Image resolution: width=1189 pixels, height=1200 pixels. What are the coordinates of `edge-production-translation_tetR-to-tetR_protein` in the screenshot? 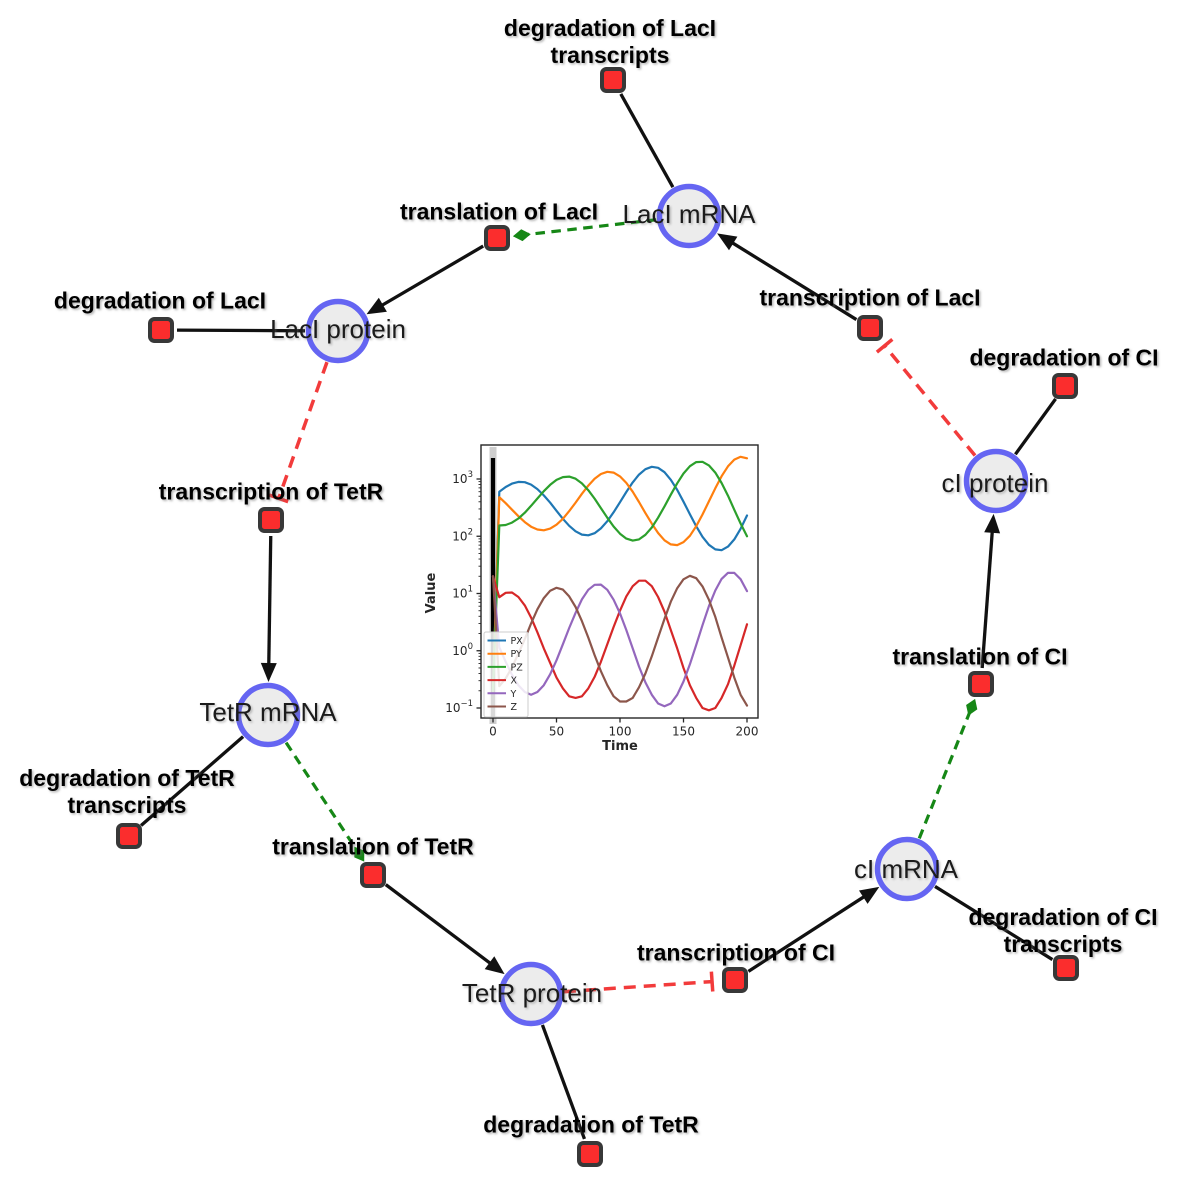 It's located at (444, 929).